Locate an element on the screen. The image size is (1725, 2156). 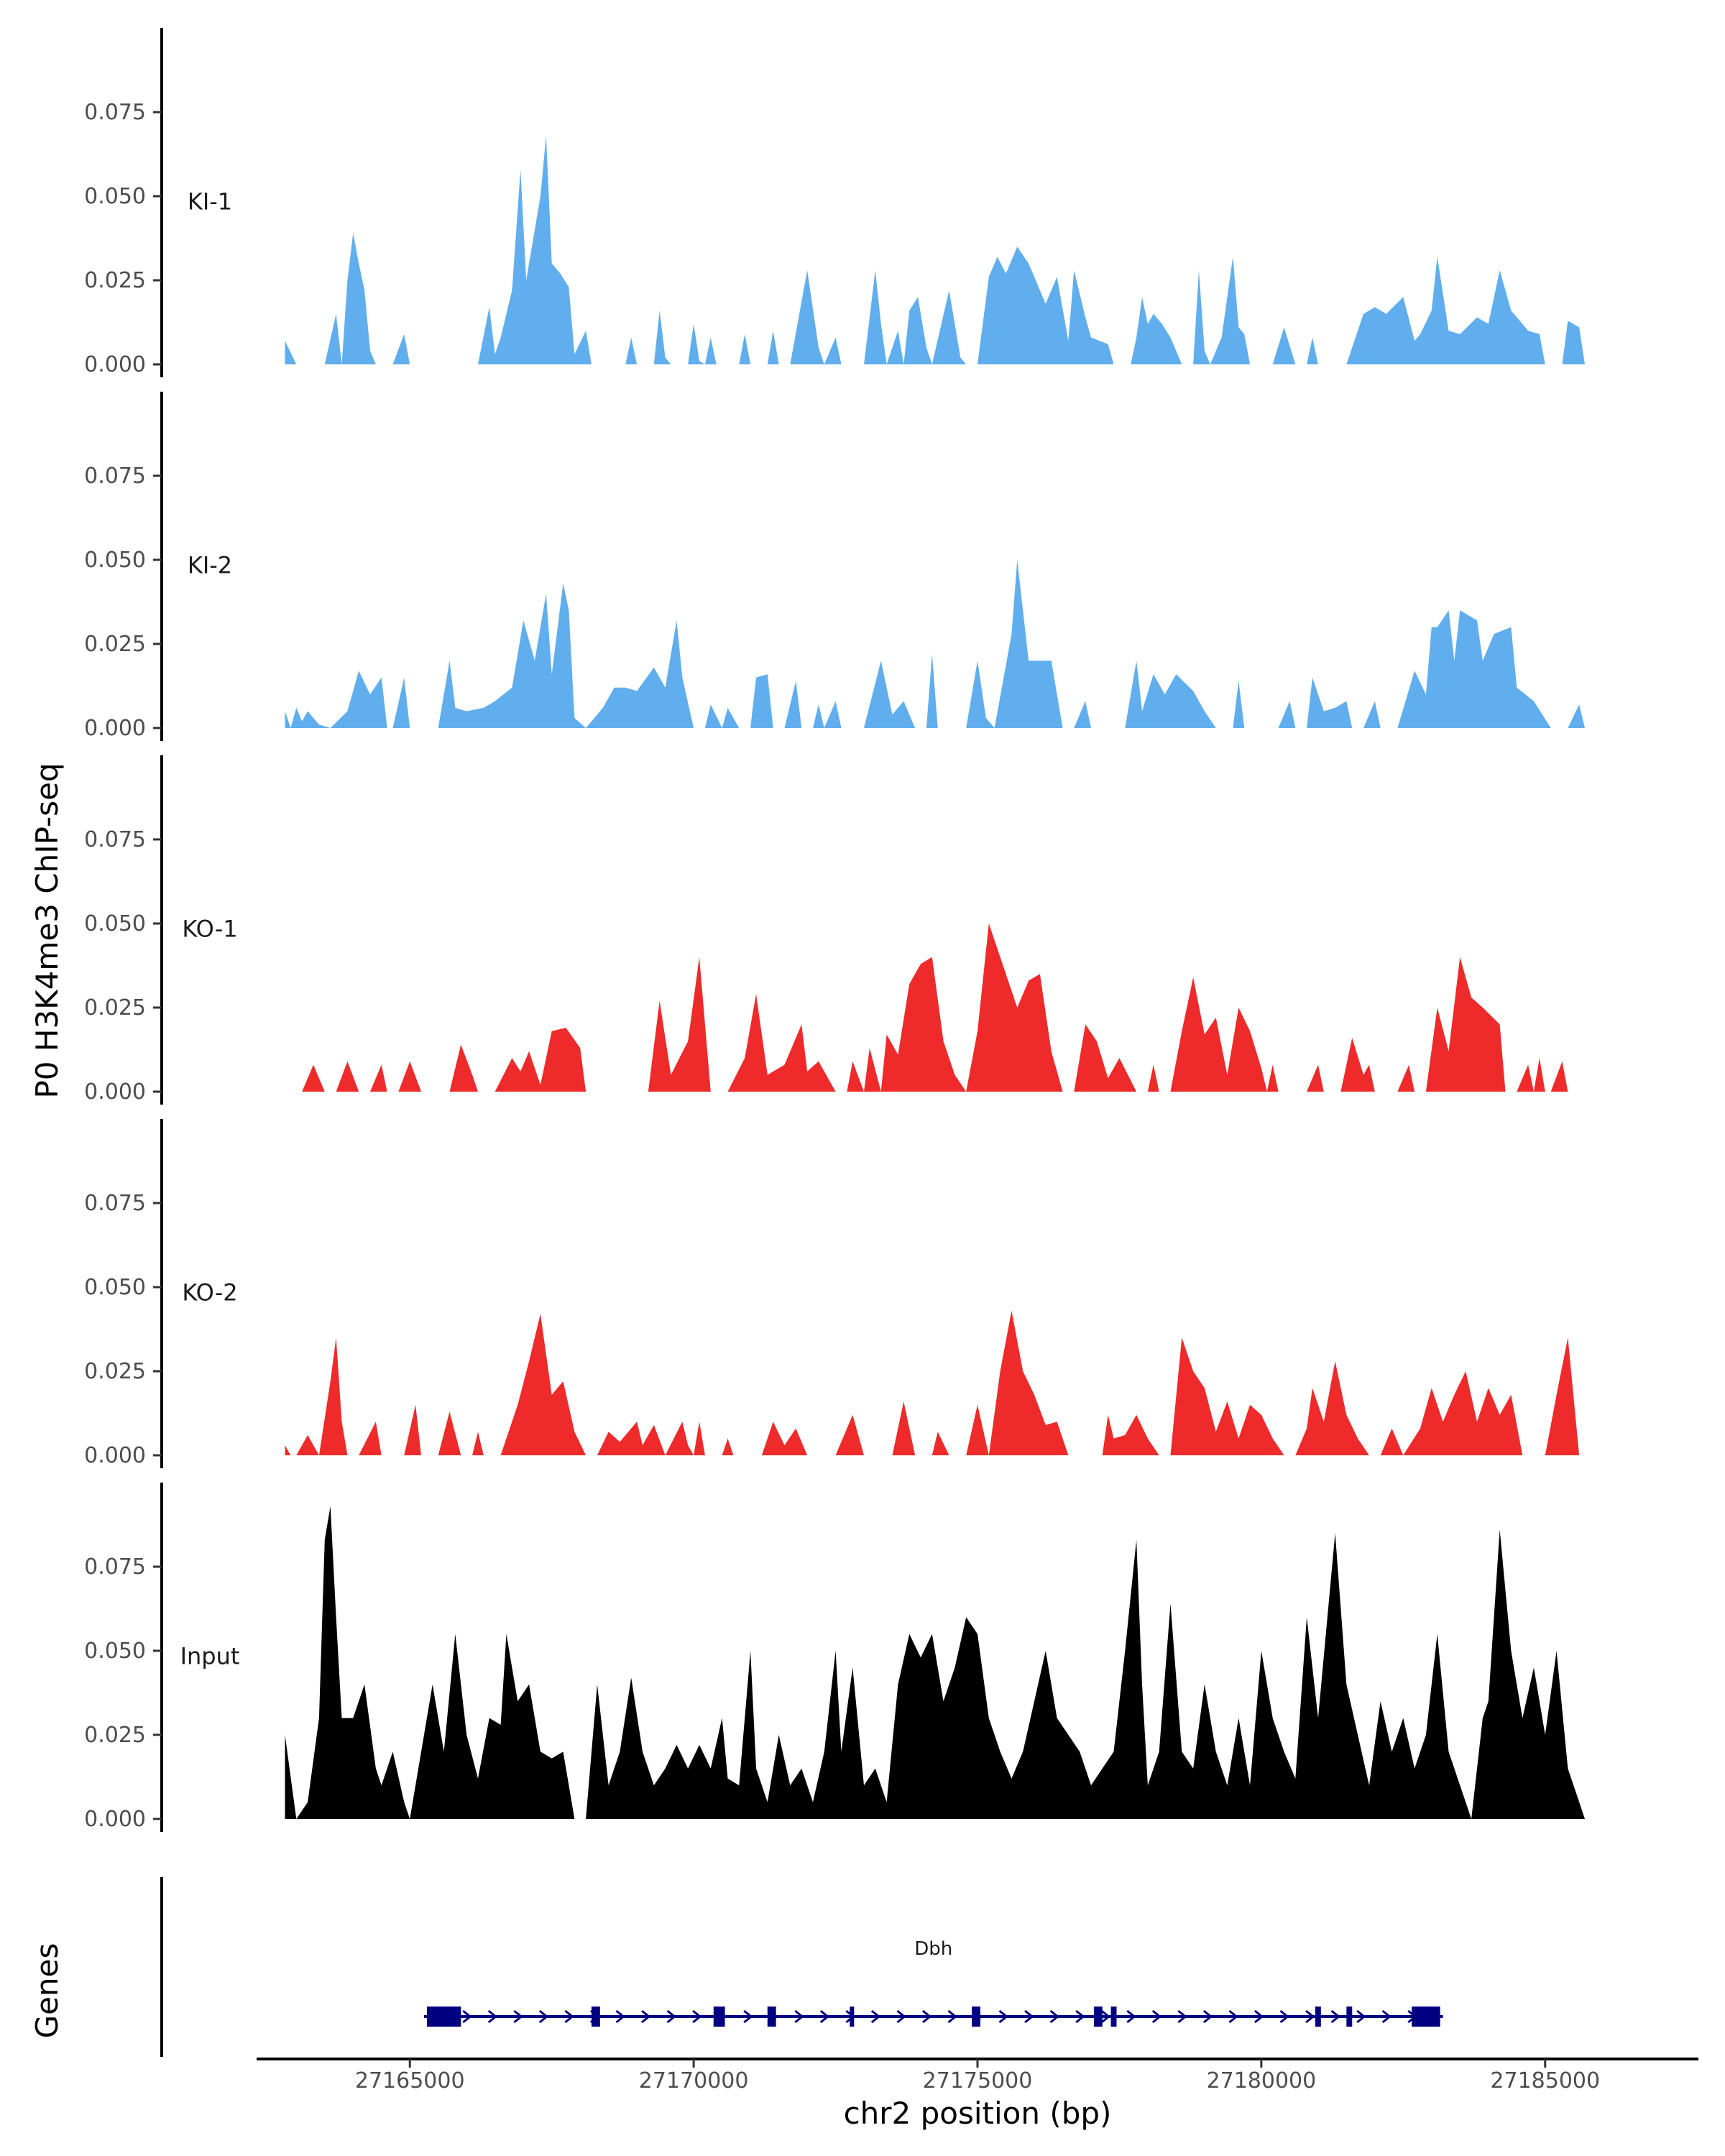
x-tick-label: 27165000 is located at coordinates (410, 2080).